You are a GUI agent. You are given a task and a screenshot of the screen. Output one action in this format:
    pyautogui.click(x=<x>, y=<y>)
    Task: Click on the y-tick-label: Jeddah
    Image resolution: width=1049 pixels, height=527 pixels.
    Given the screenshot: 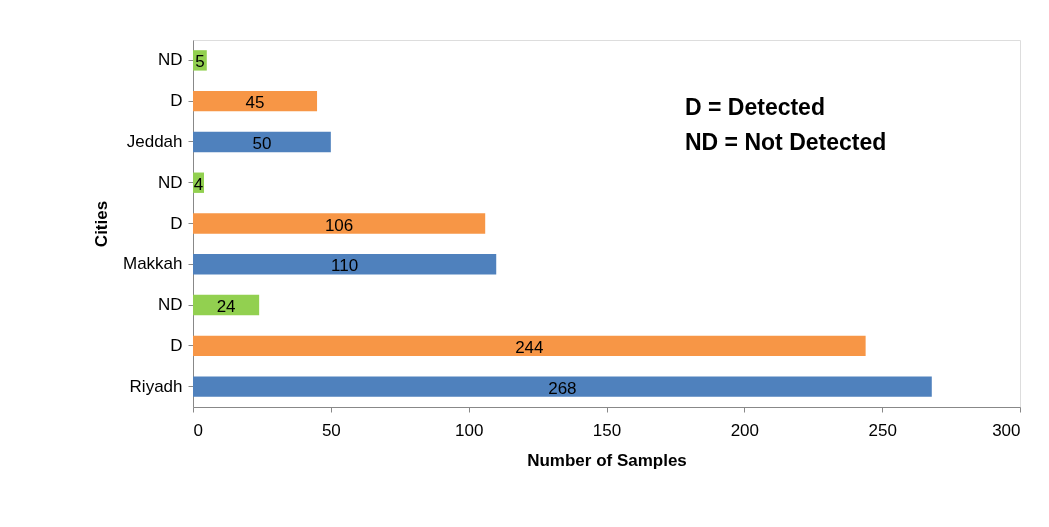 What is the action you would take?
    pyautogui.click(x=154, y=141)
    